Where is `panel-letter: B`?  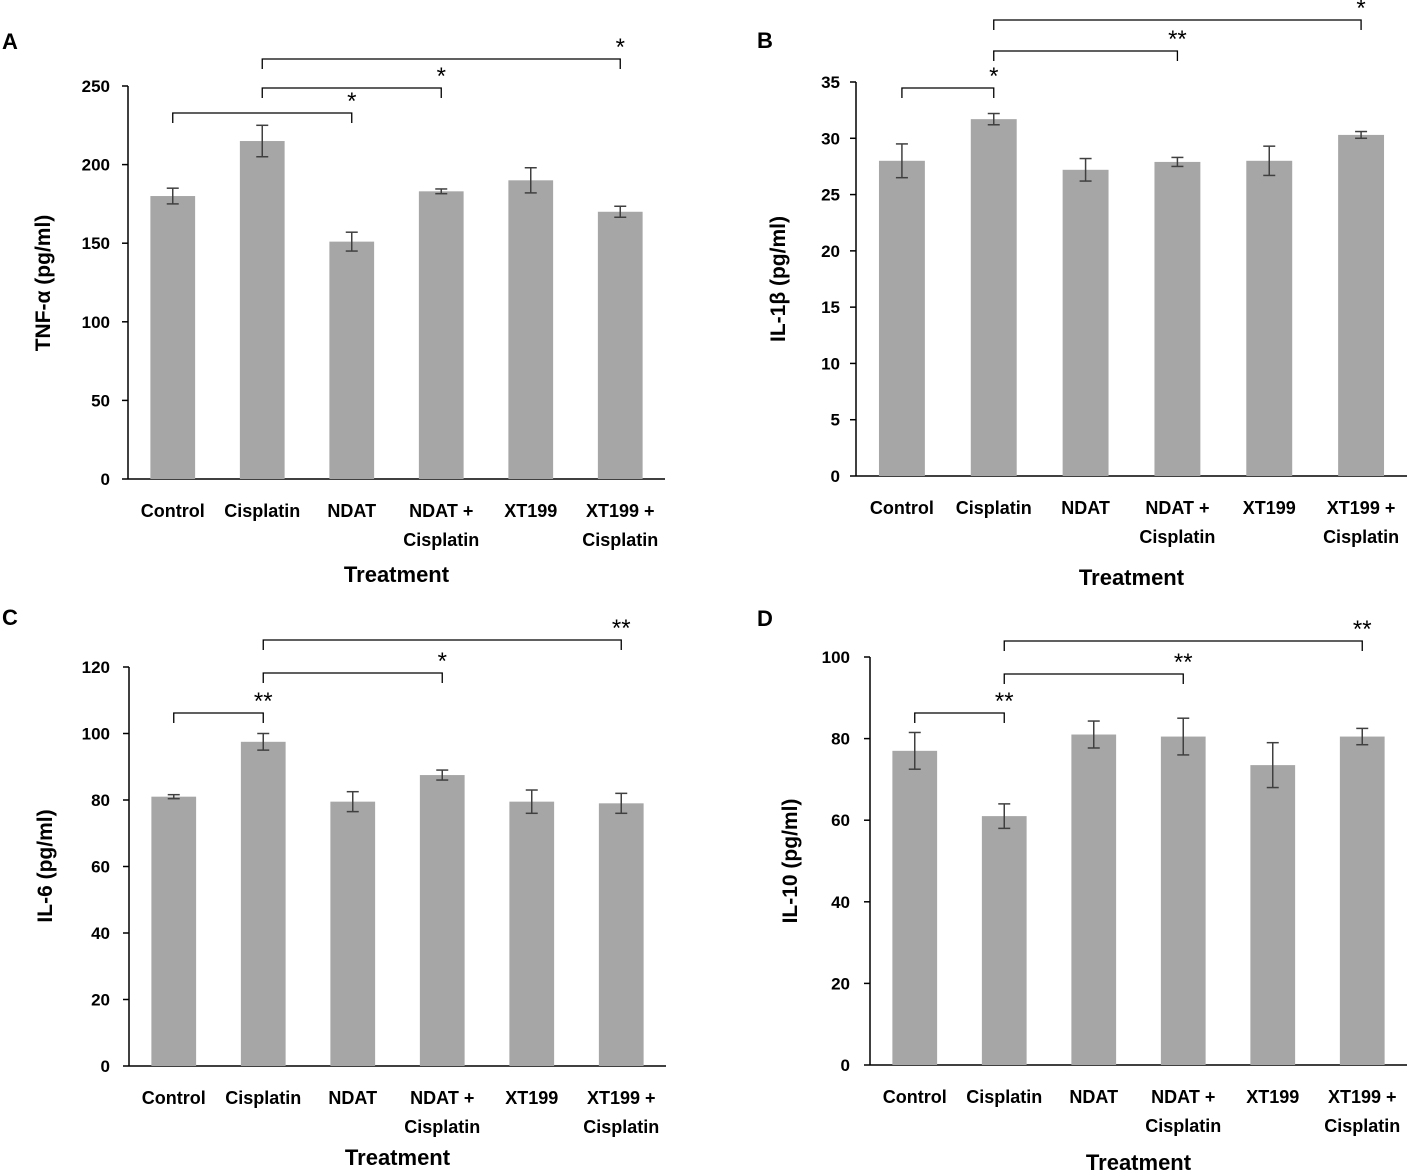 panel-letter: B is located at coordinates (765, 40).